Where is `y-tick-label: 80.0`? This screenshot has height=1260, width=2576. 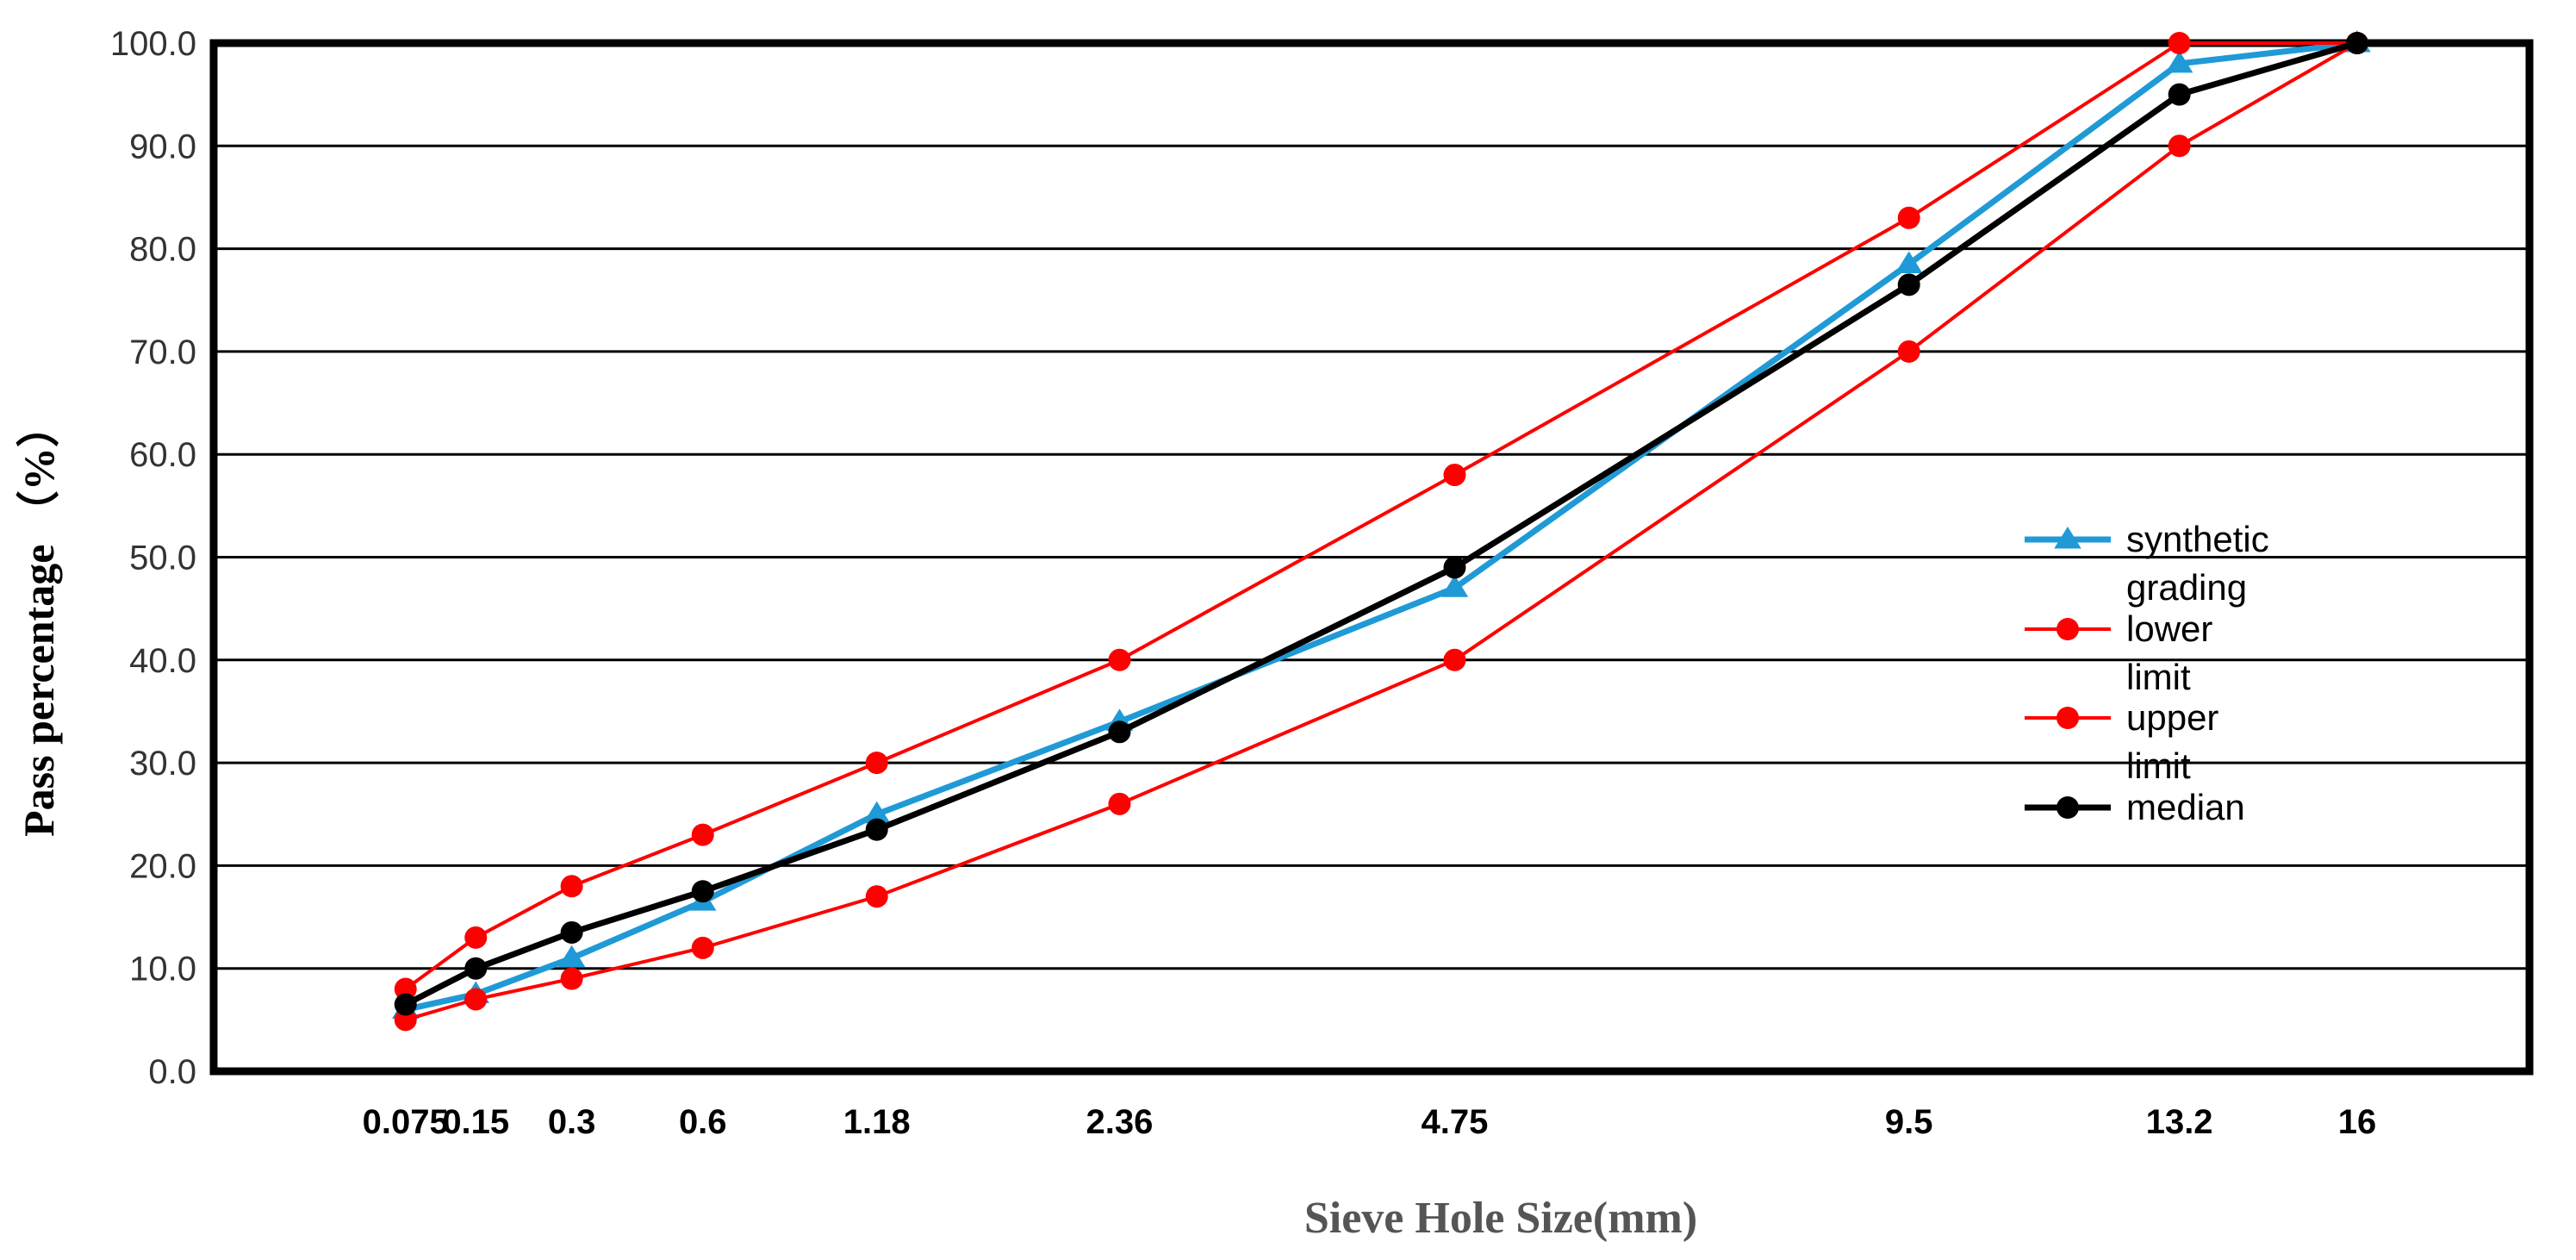
y-tick-label: 80.0 is located at coordinates (163, 250).